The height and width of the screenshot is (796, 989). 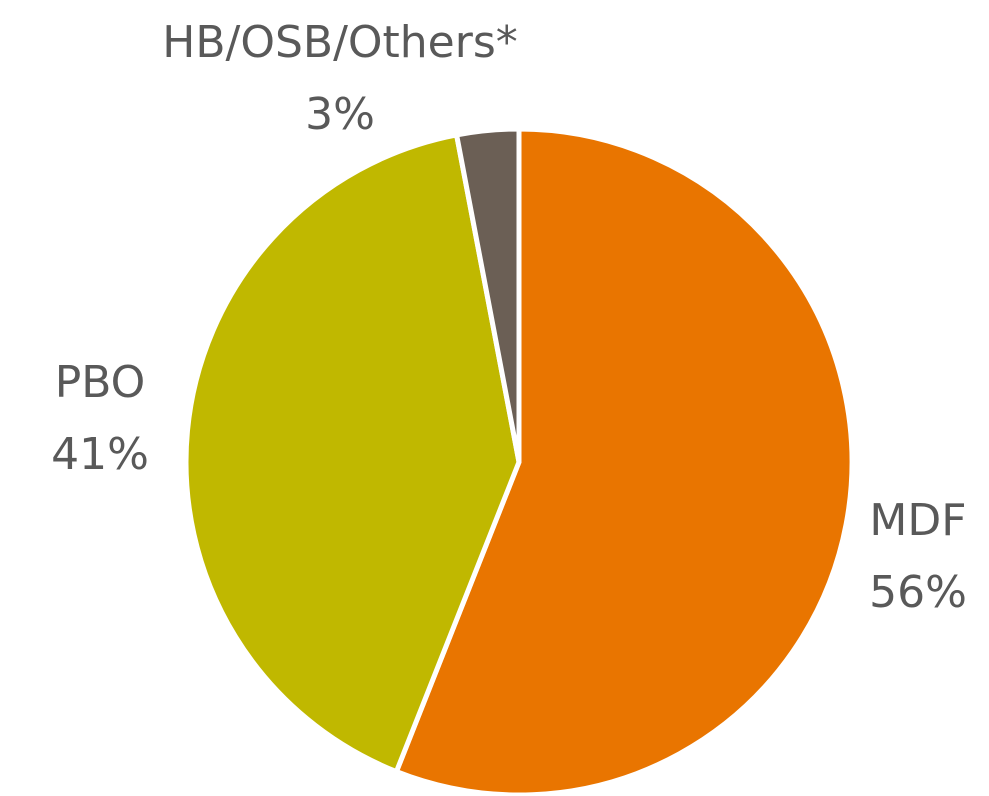 What do you see at coordinates (488, 295) in the screenshot?
I see `pie-slice` at bounding box center [488, 295].